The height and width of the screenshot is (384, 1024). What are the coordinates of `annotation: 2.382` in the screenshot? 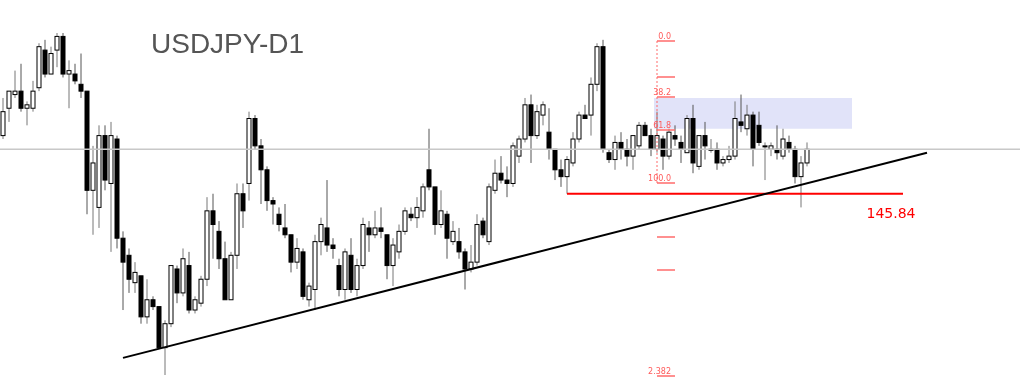 It's located at (659, 371).